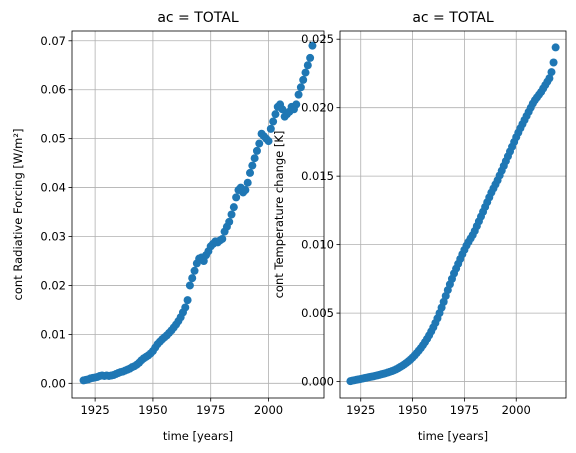  Describe the element at coordinates (53, 285) in the screenshot. I see `y-tick-label: 0.02` at that location.